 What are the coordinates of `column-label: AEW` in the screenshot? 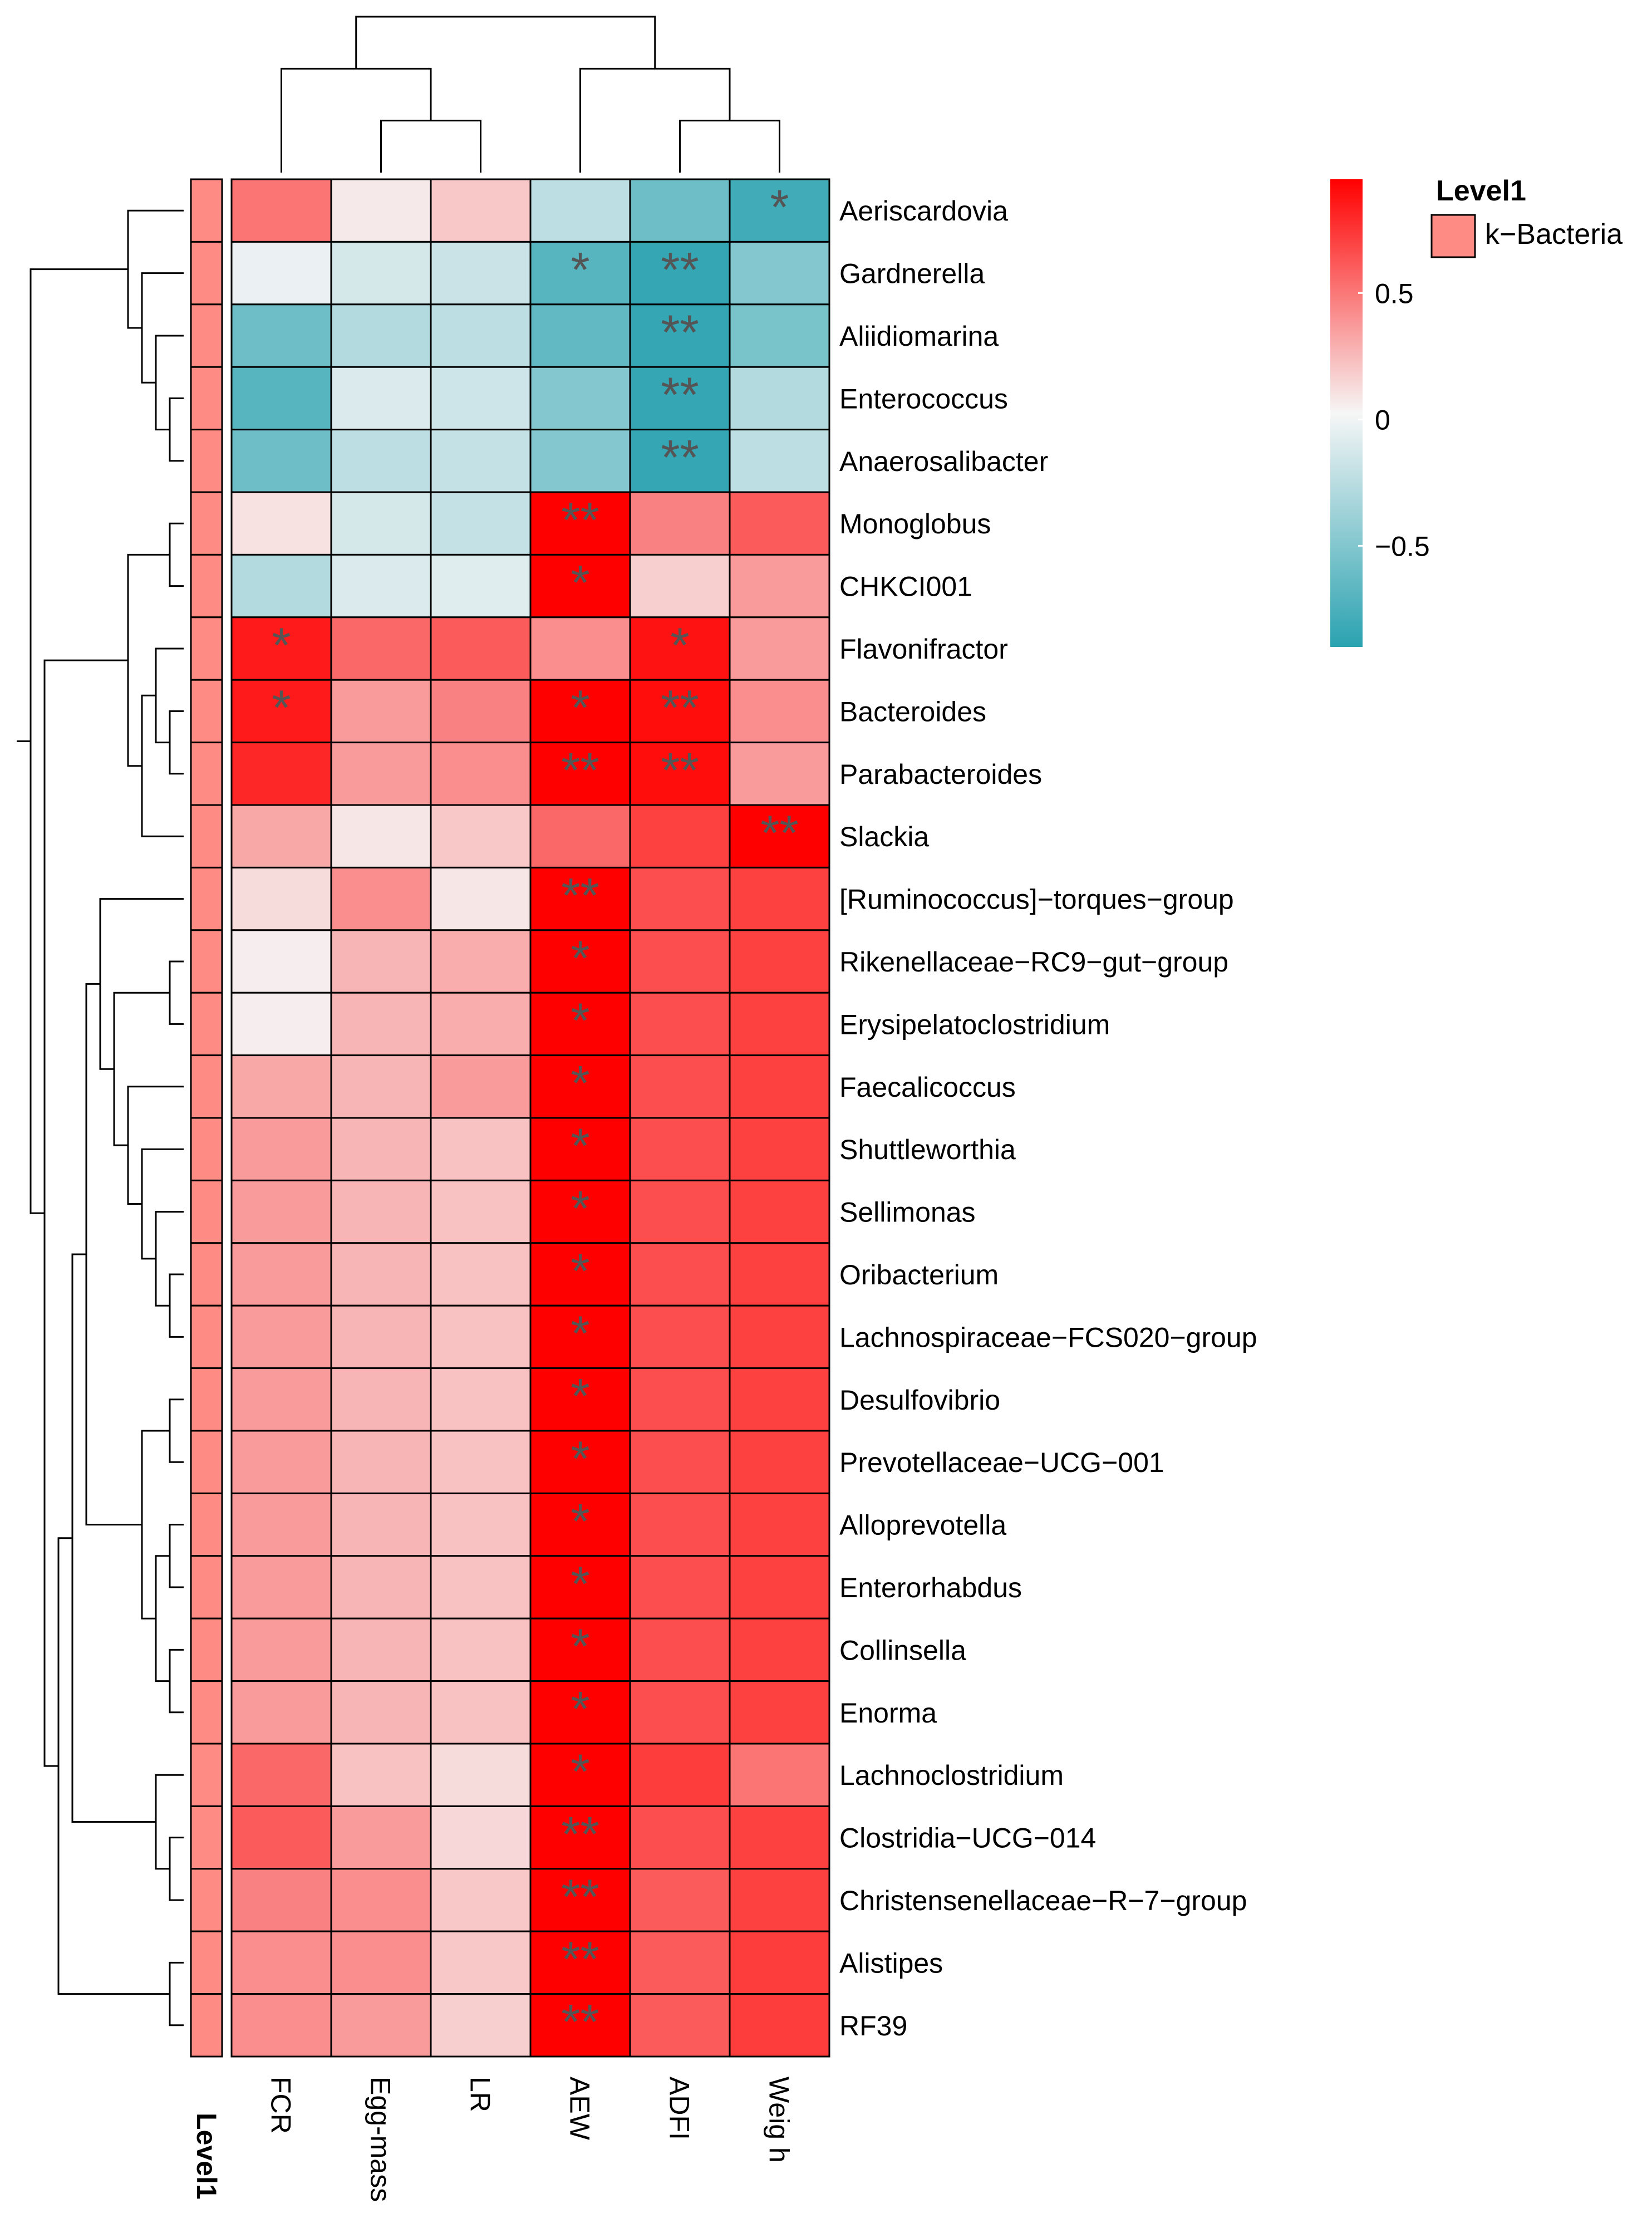 It's located at (580, 2109).